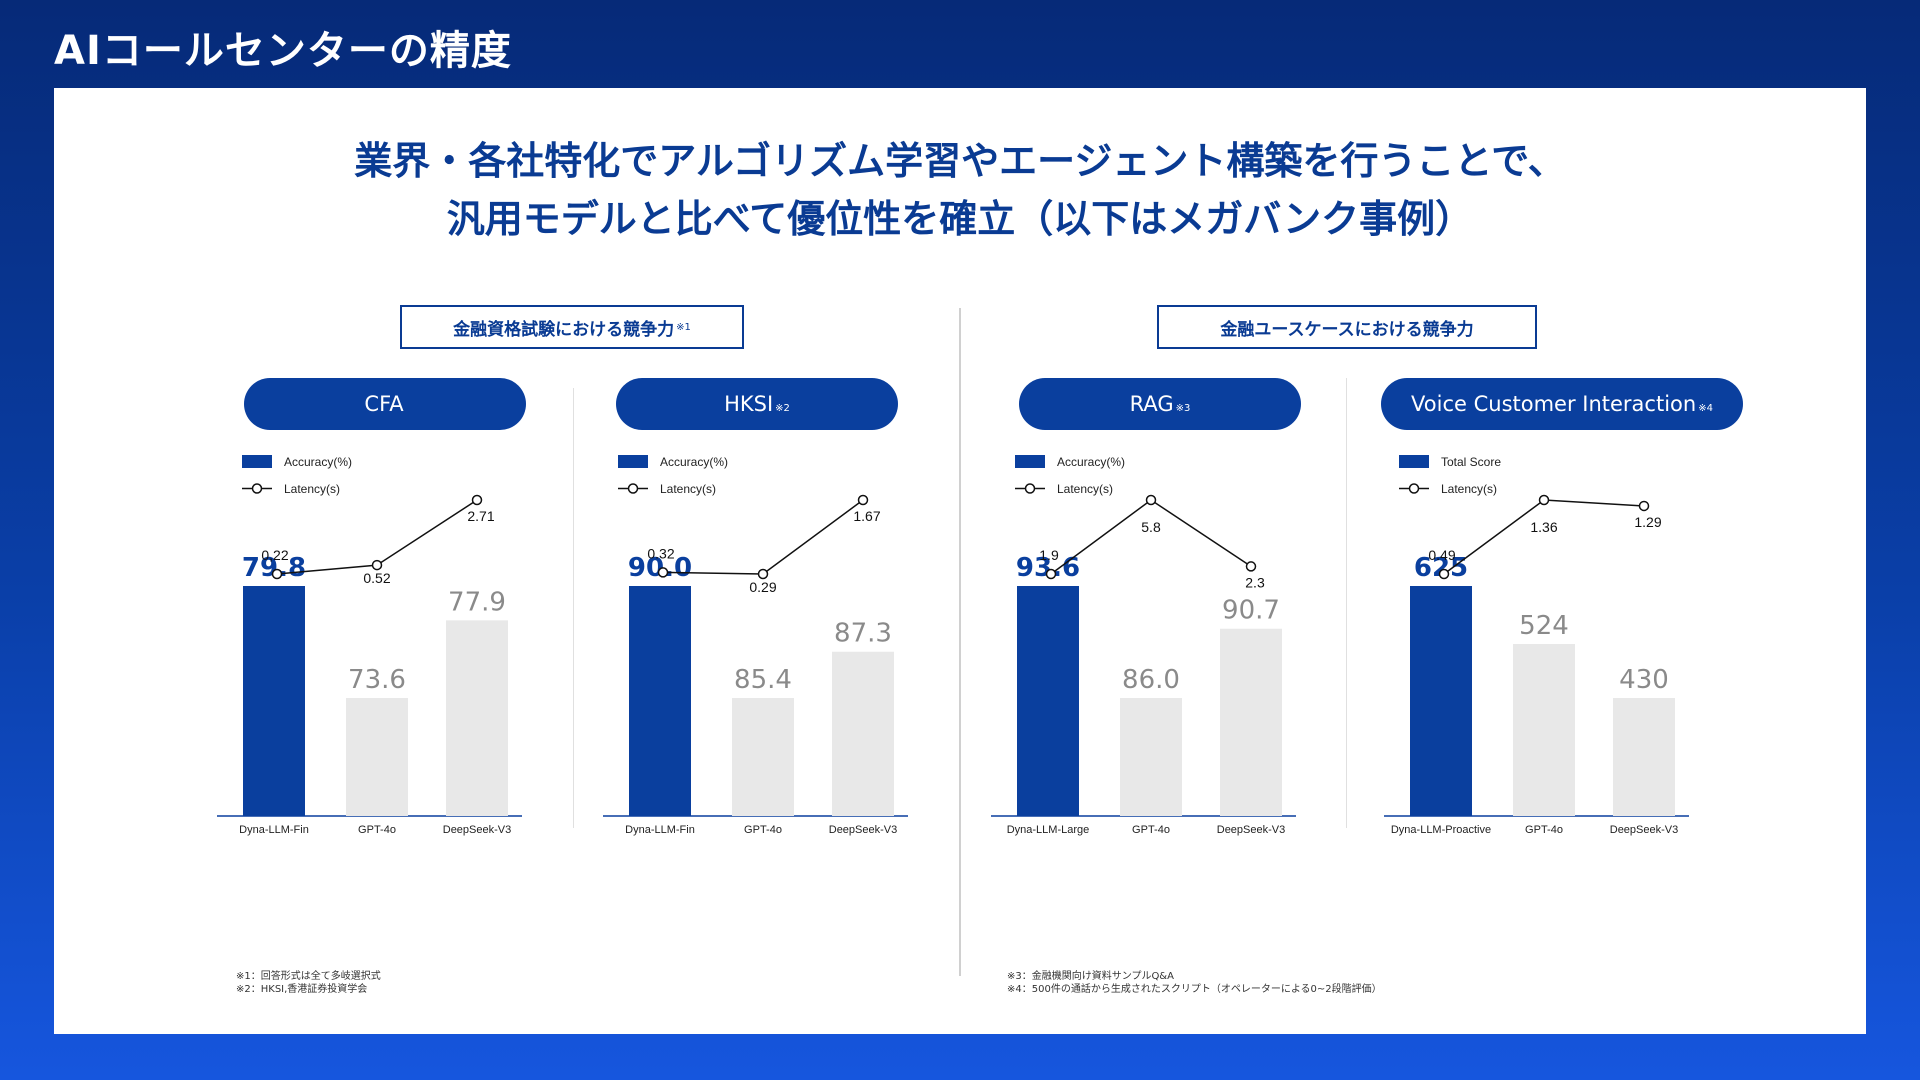 This screenshot has width=1920, height=1080. I want to click on page-title: AIコールセンターの精度, so click(283, 51).